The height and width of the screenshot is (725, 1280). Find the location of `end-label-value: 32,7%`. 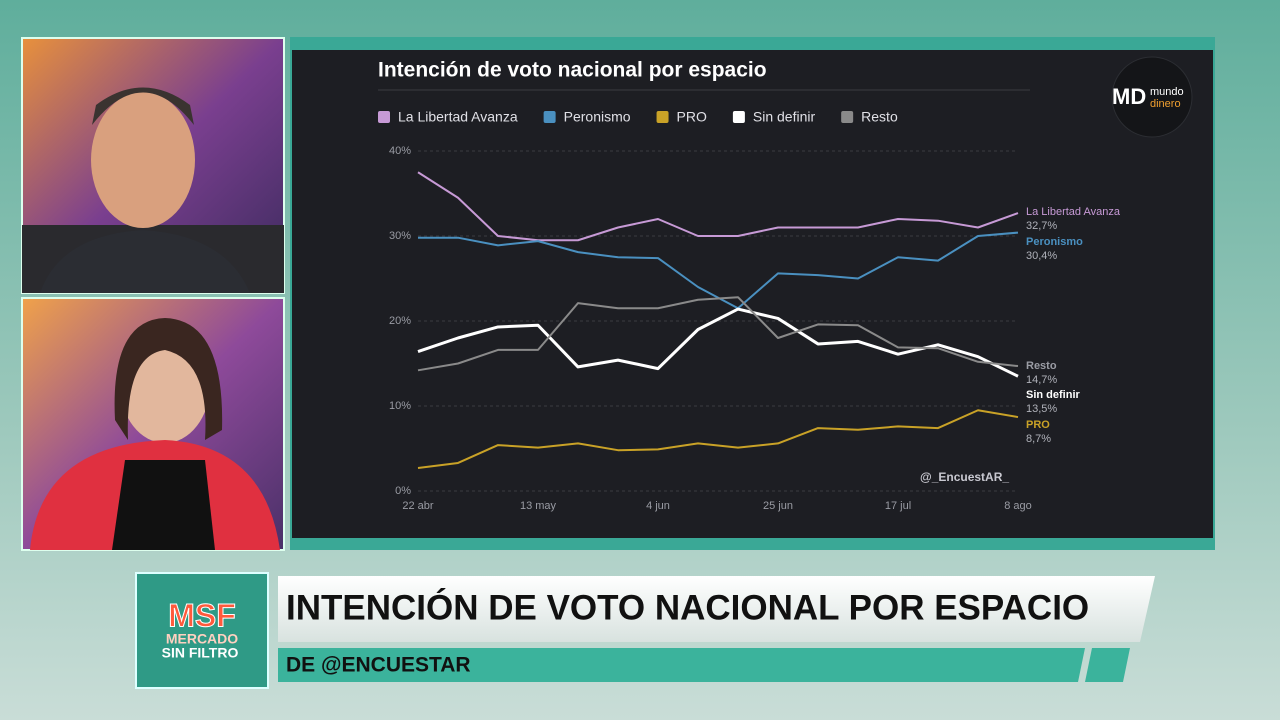

end-label-value: 32,7% is located at coordinates (1041, 226).